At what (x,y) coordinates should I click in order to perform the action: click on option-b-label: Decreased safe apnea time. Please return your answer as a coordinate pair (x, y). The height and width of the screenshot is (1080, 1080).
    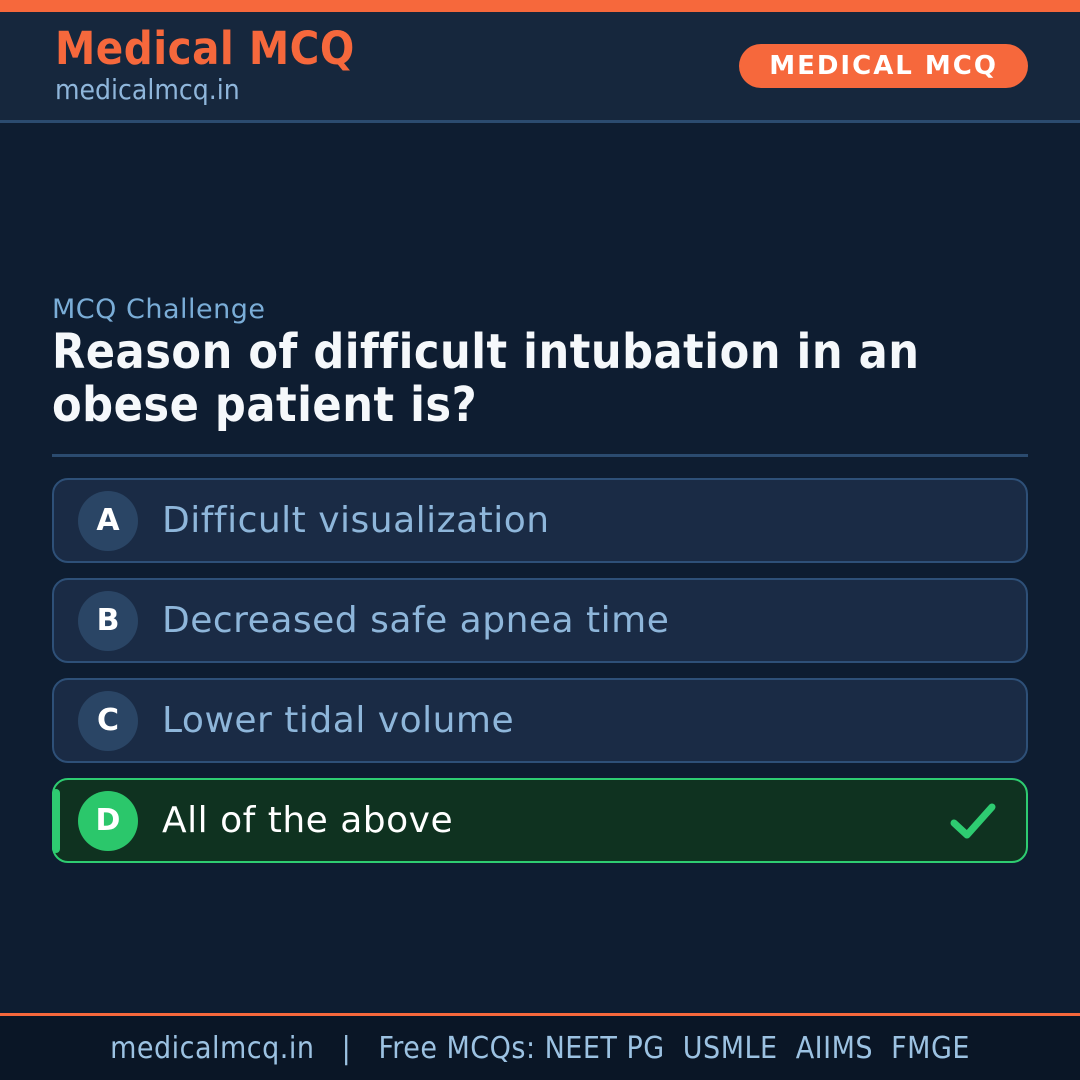
    Looking at the image, I should click on (416, 620).